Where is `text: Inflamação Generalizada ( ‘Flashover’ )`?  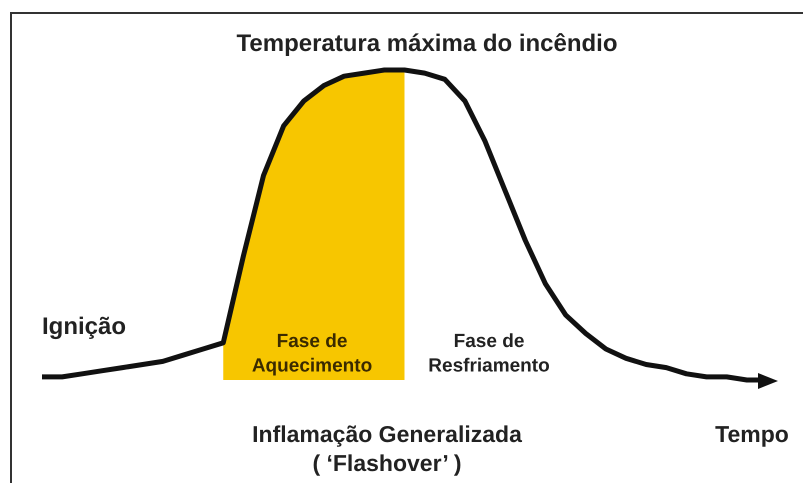
text: Inflamação Generalizada ( ‘Flashover’ ) is located at coordinates (387, 448).